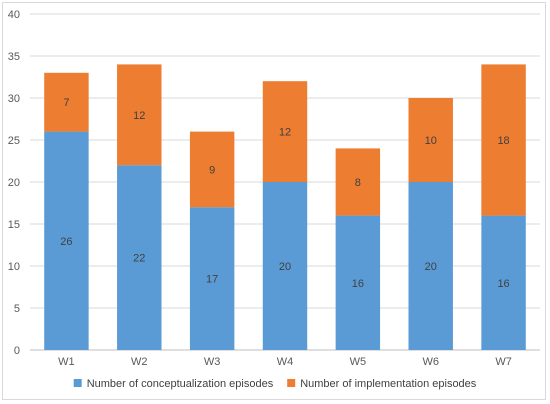  What do you see at coordinates (14, 15) in the screenshot?
I see `y-tick-label: 40` at bounding box center [14, 15].